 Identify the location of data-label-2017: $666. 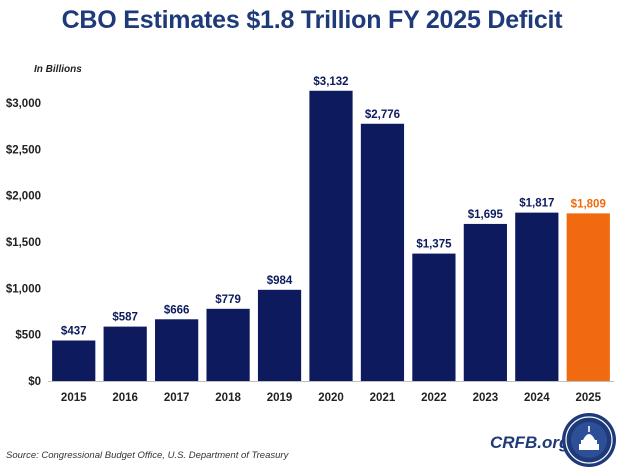
(177, 310).